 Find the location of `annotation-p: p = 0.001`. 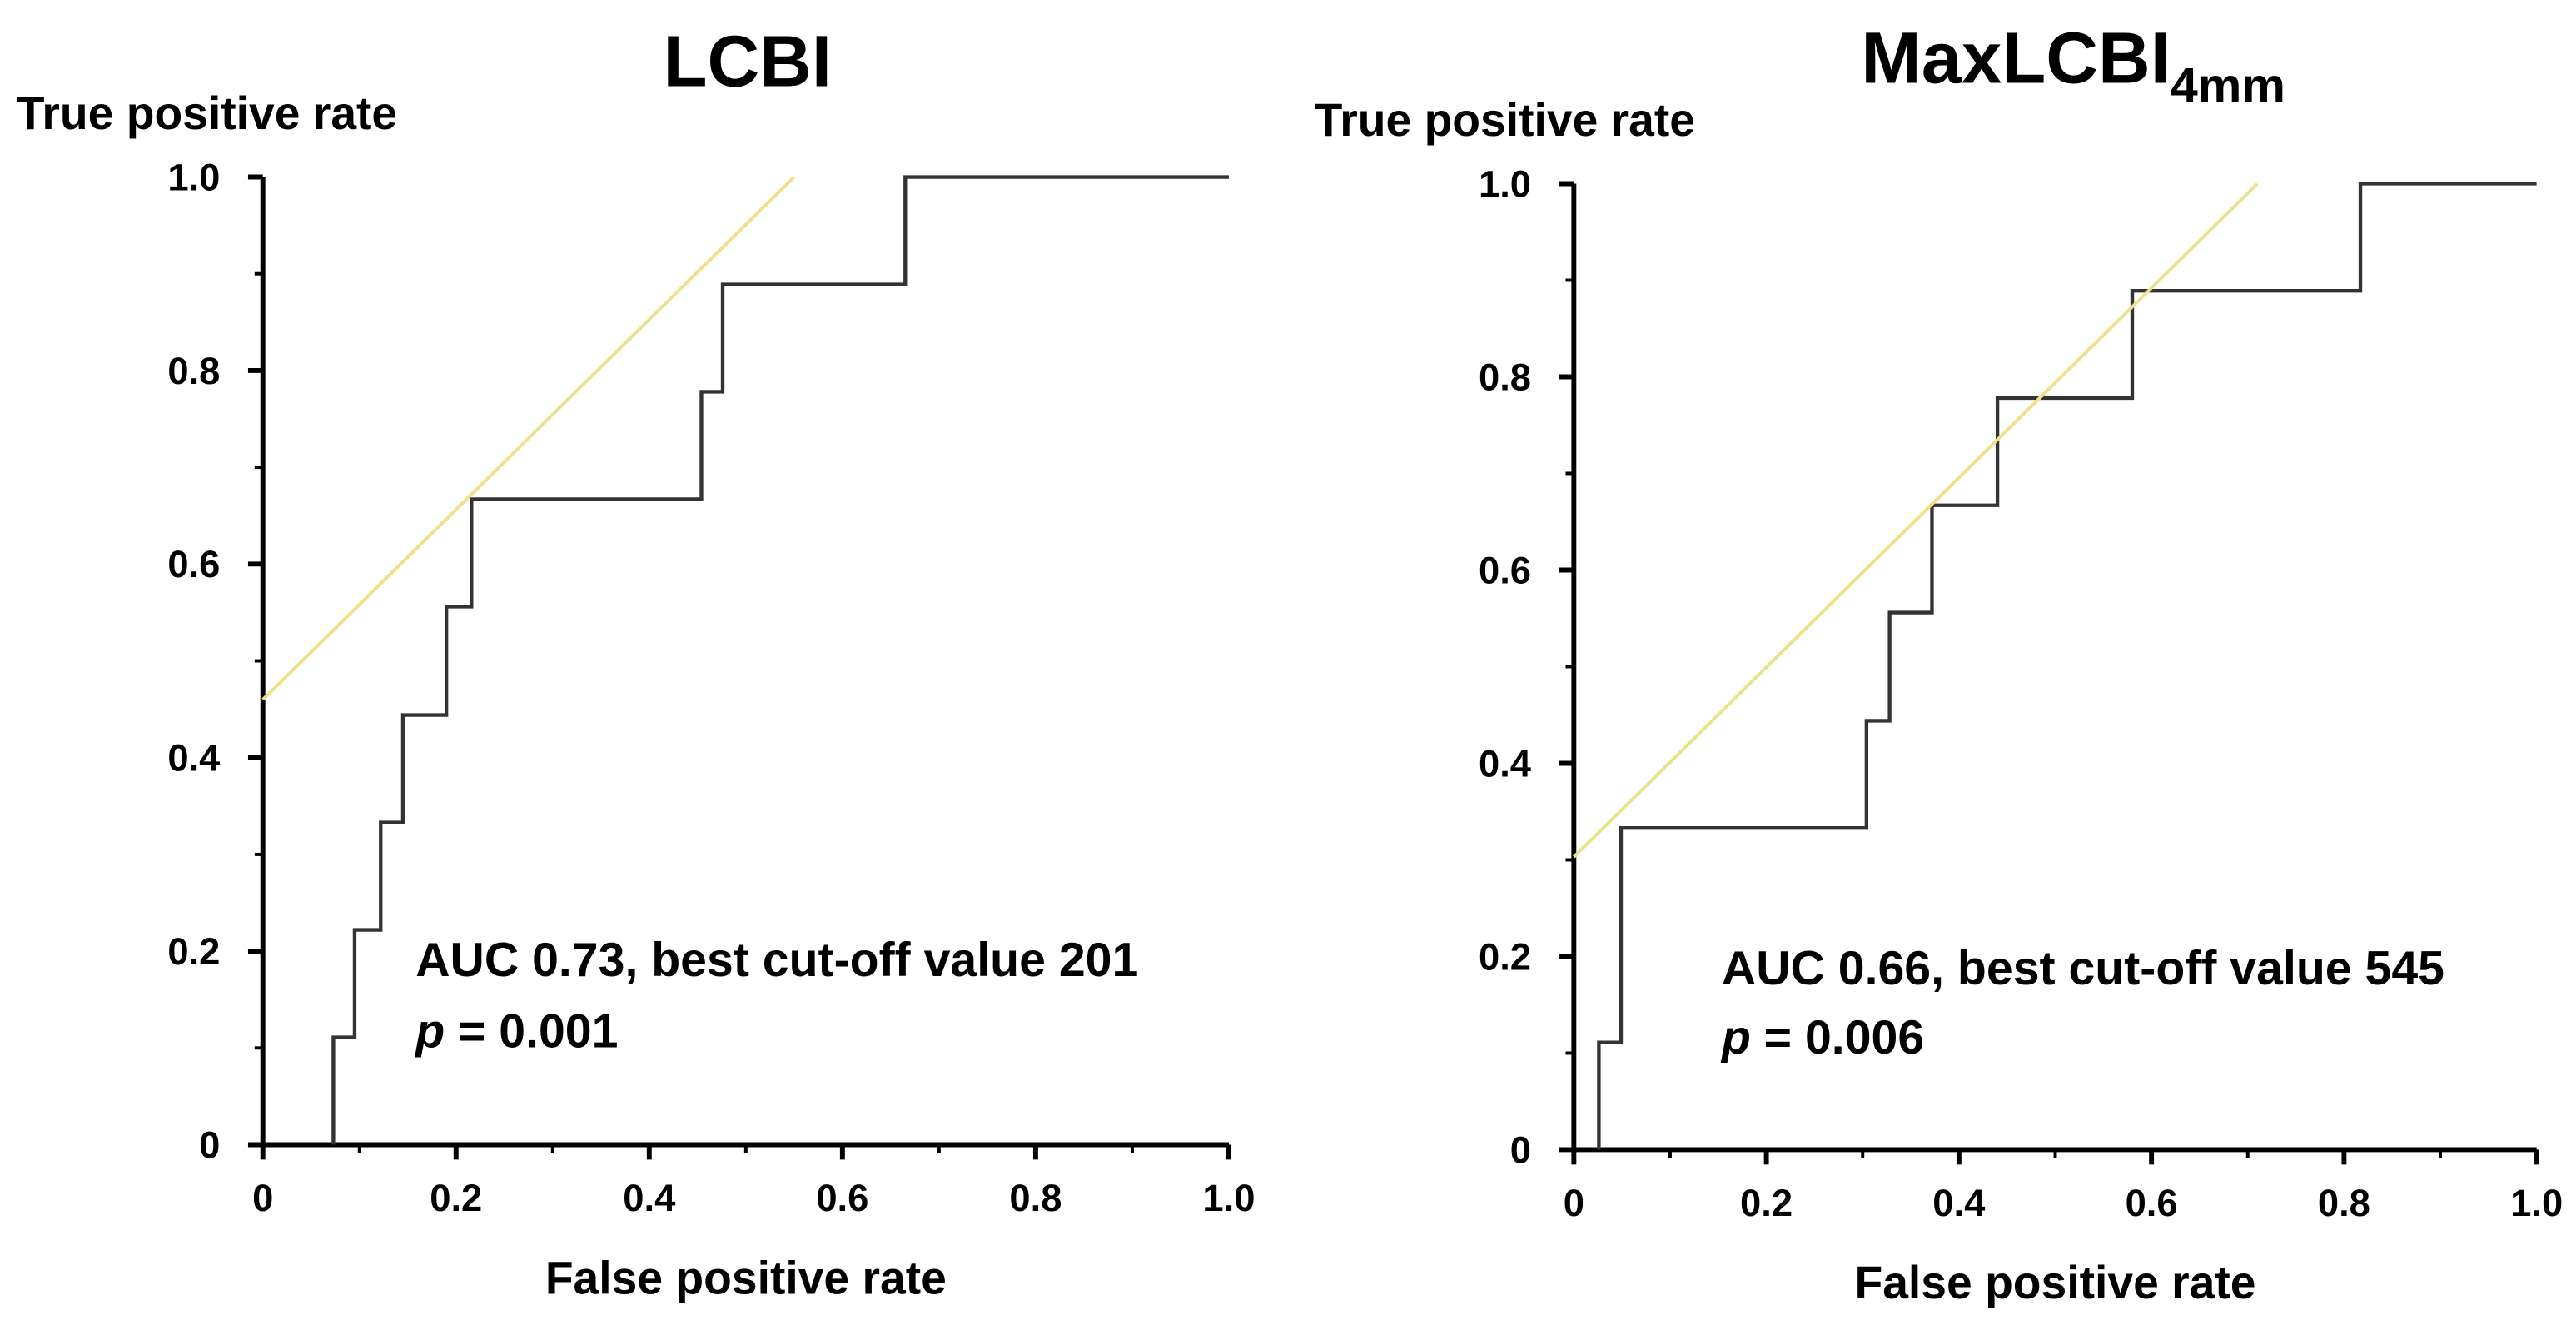

annotation-p: p = 0.001 is located at coordinates (516, 1031).